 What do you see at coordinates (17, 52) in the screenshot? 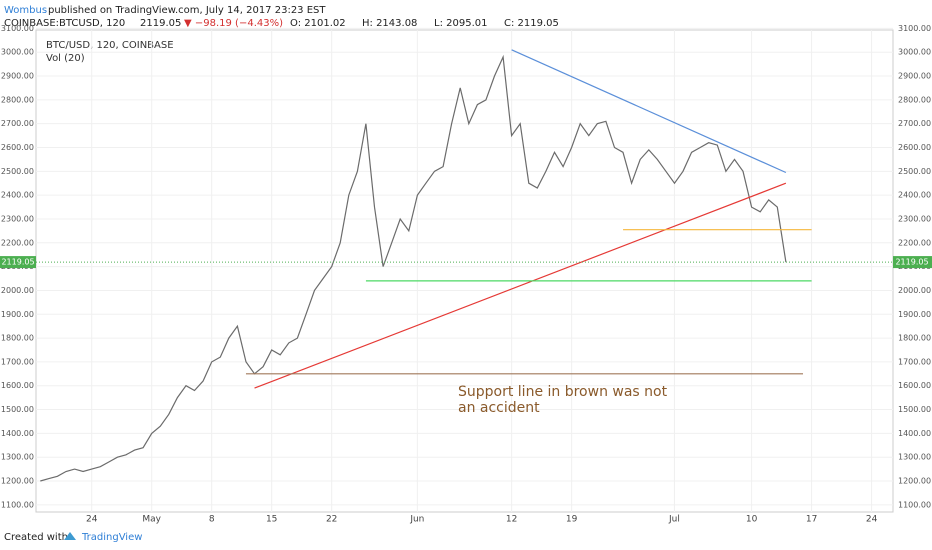
I see `y-tick-label-left: 3000.00` at bounding box center [17, 52].